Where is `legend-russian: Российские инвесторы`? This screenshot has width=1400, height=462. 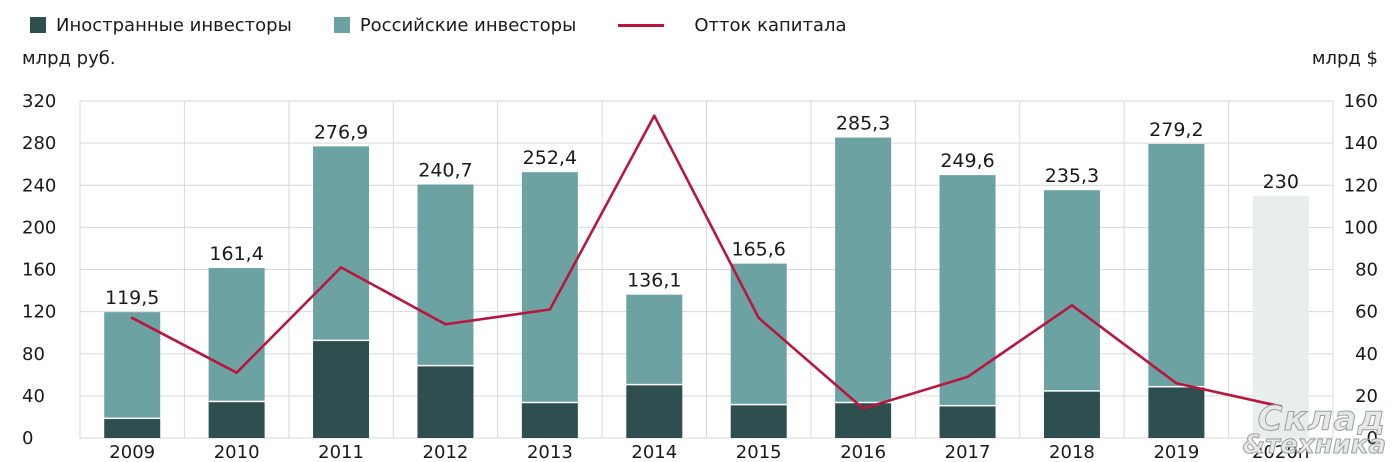 legend-russian: Российские инвесторы is located at coordinates (455, 25).